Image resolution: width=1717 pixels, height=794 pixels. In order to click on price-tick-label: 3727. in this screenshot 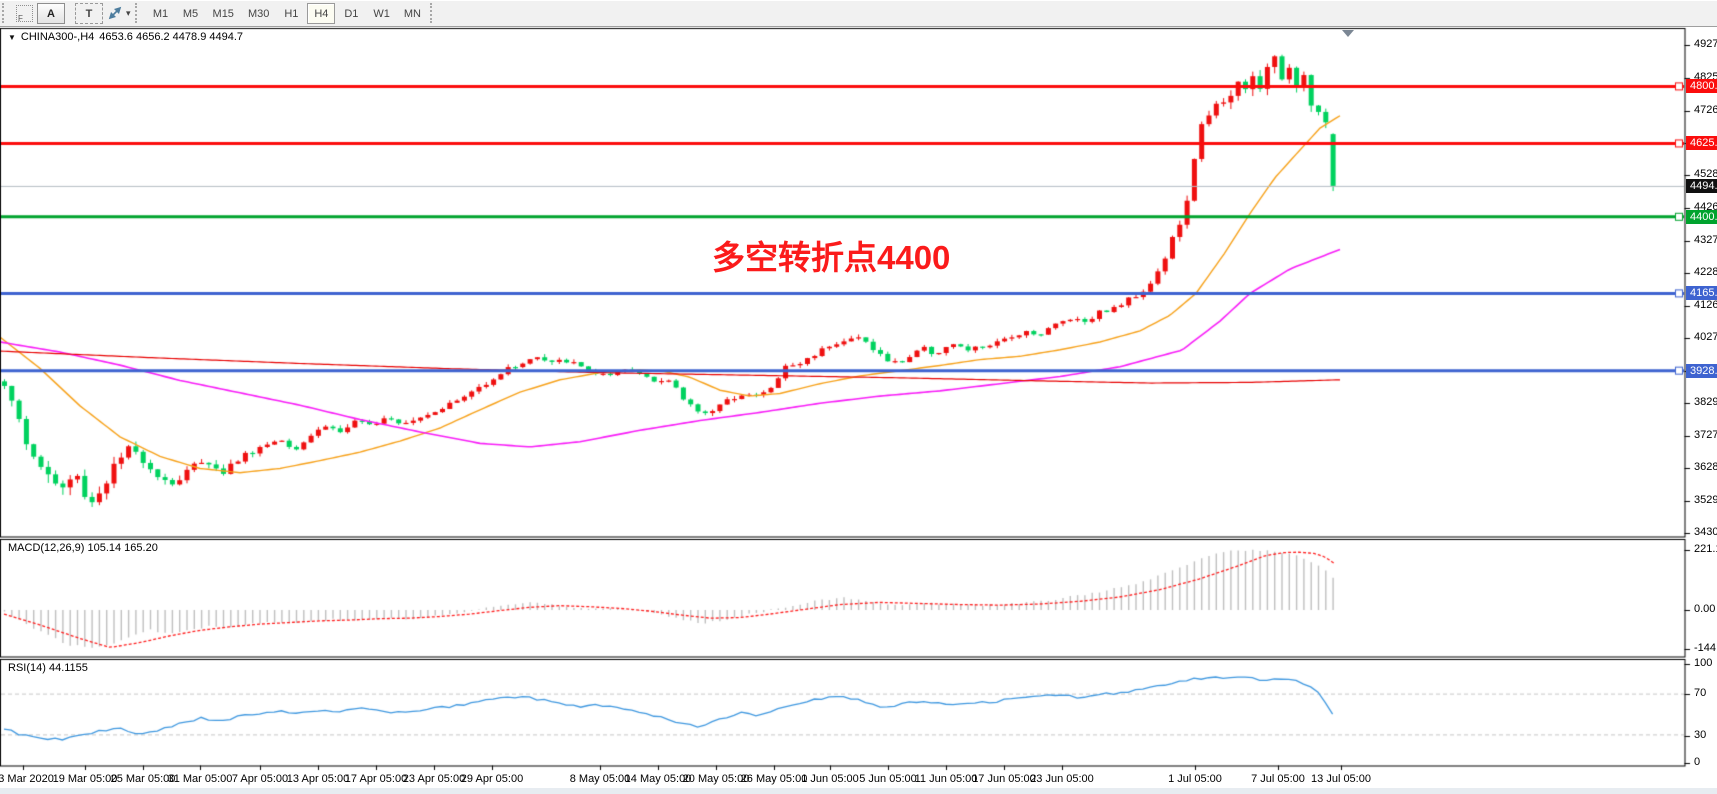, I will do `click(1705, 435)`.